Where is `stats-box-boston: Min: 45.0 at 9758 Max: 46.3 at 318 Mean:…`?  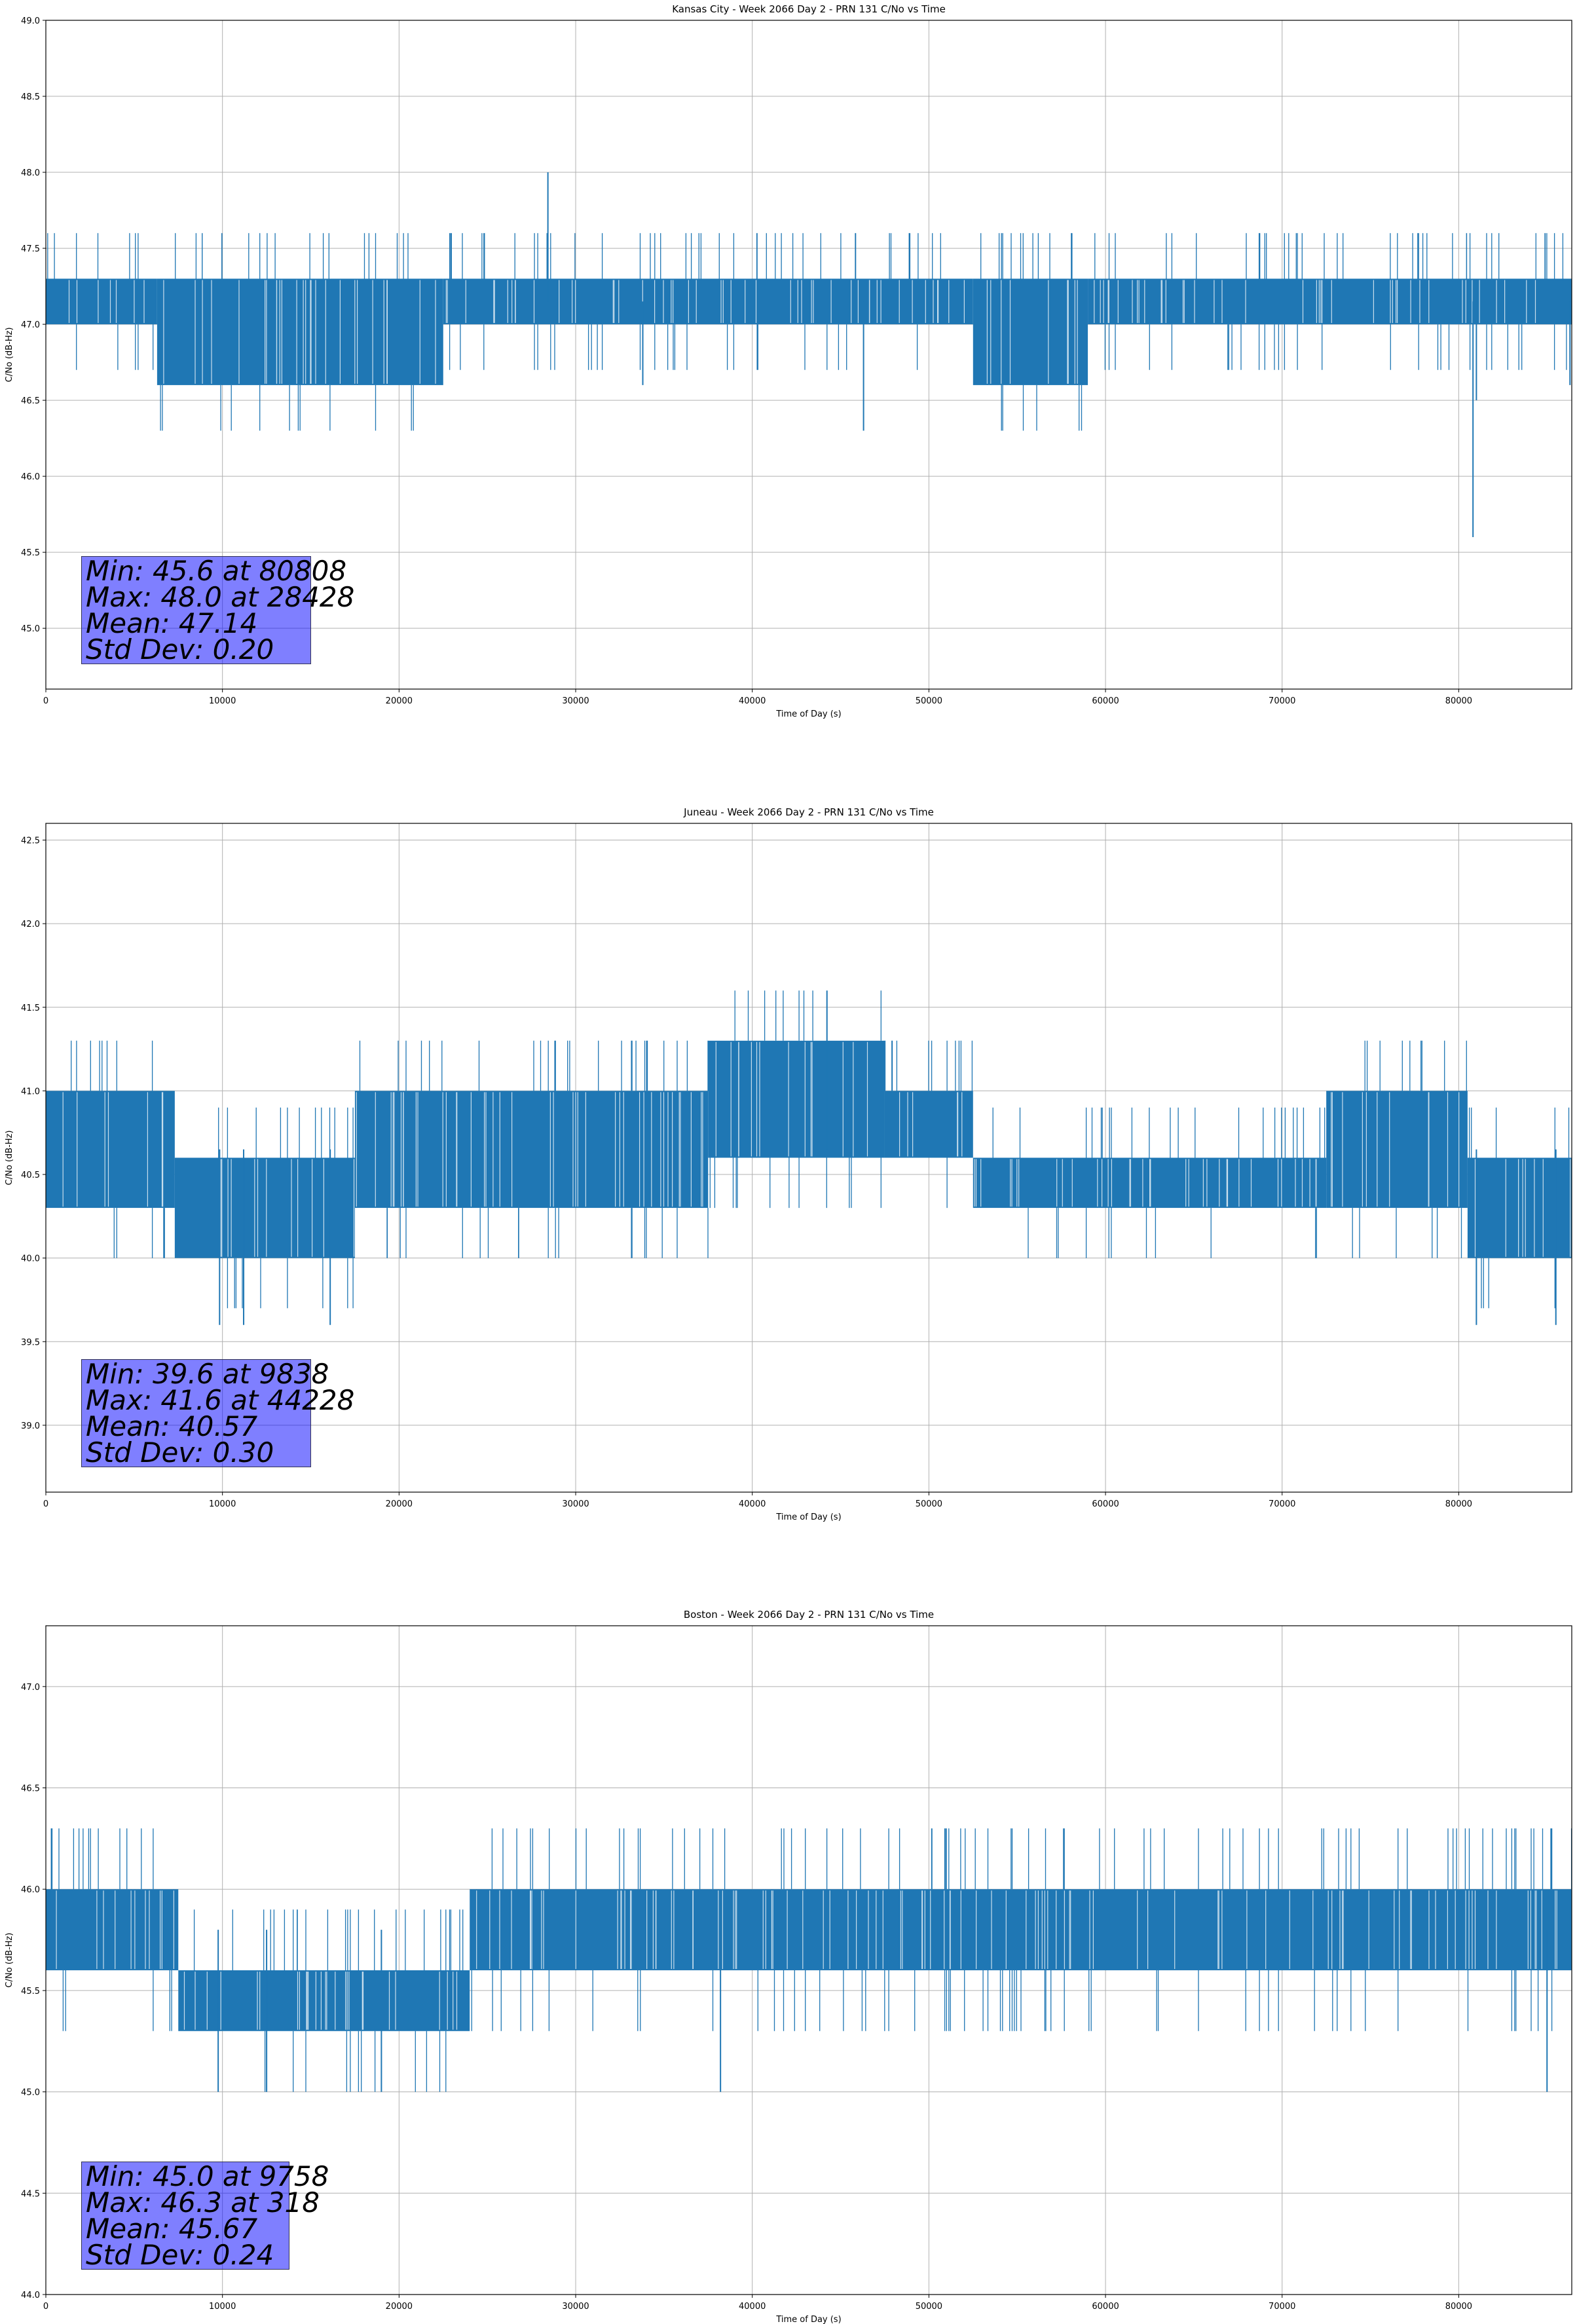
stats-box-boston: Min: 45.0 at 9758 Max: 46.3 at 318 Mean:… is located at coordinates (205, 2215).